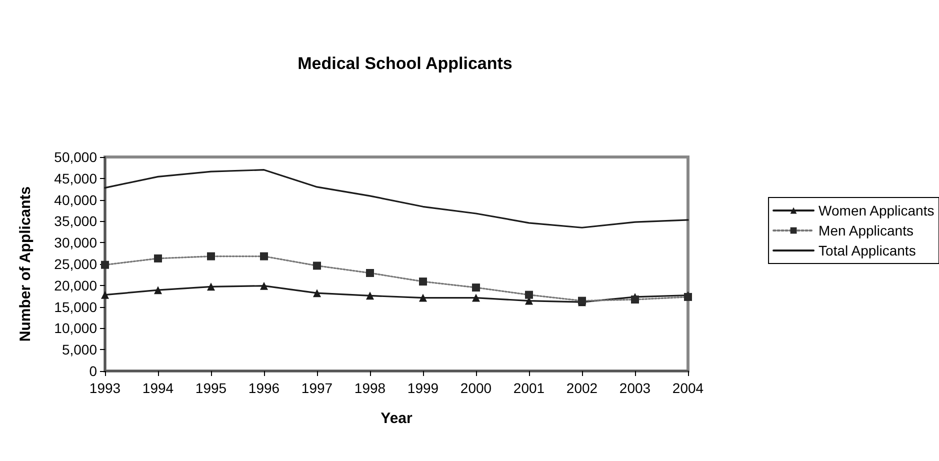 The width and height of the screenshot is (939, 461). I want to click on y-axis-title: Number of Applicants, so click(25, 264).